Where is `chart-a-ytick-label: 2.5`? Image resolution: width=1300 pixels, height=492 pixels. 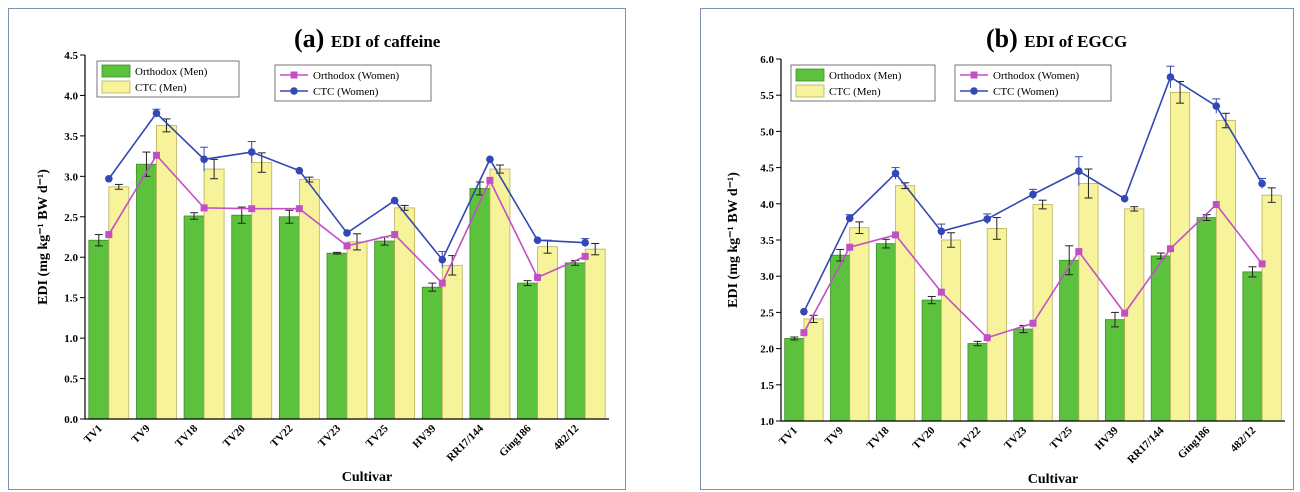
chart-a-ytick-label: 2.5 is located at coordinates (71, 218).